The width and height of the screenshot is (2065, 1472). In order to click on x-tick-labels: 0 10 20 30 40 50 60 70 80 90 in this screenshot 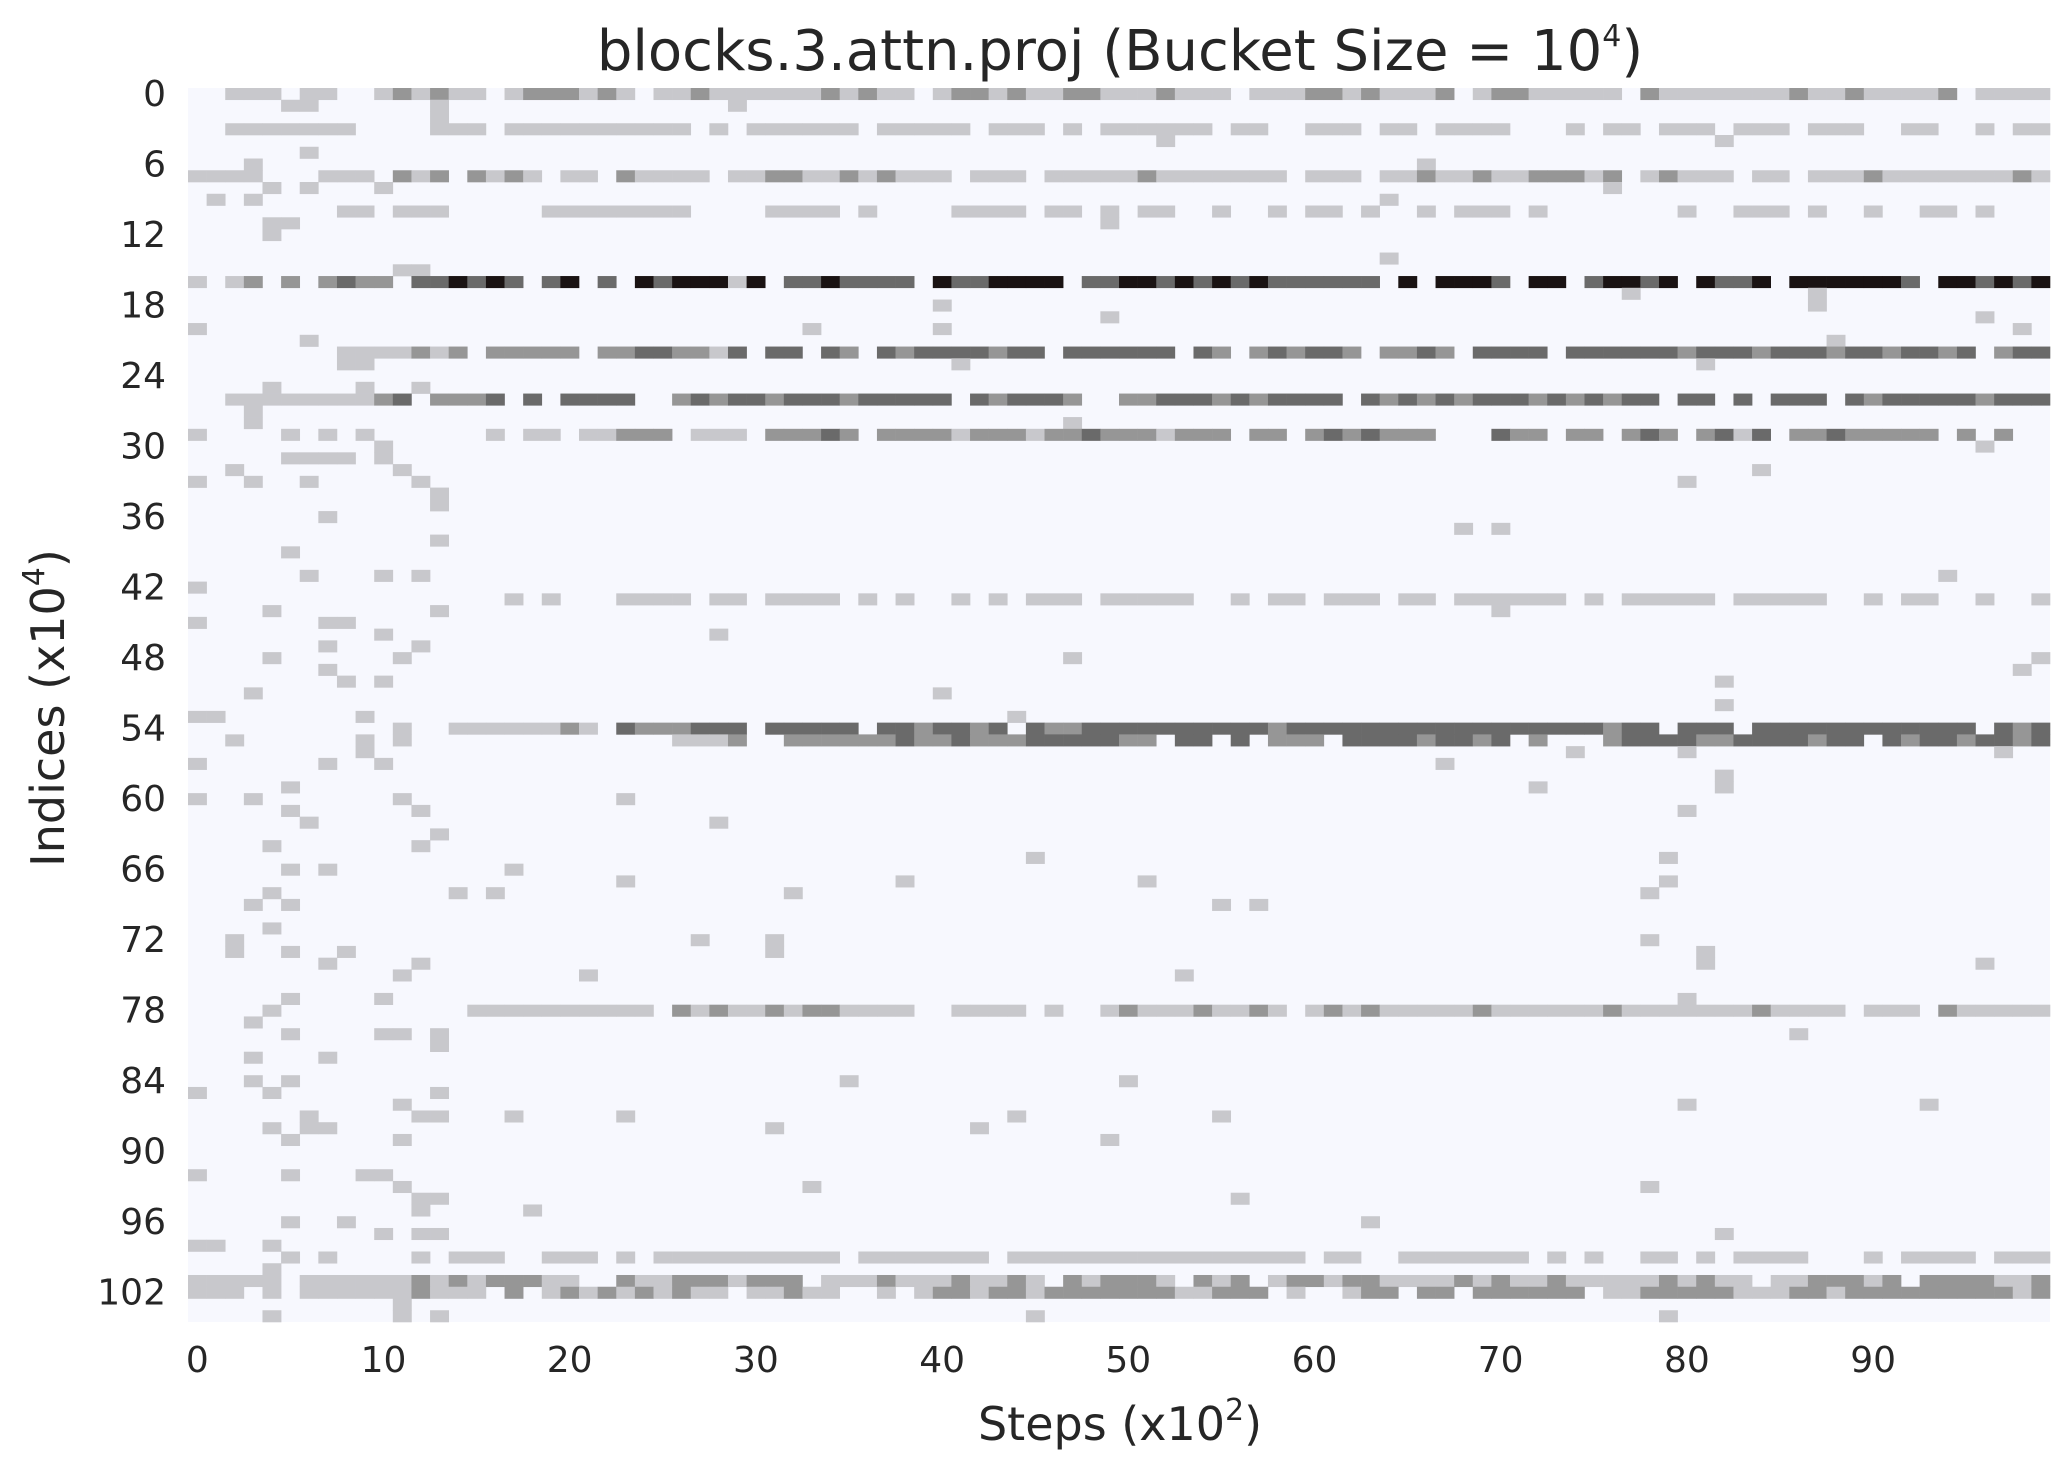, I will do `click(1041, 1360)`.